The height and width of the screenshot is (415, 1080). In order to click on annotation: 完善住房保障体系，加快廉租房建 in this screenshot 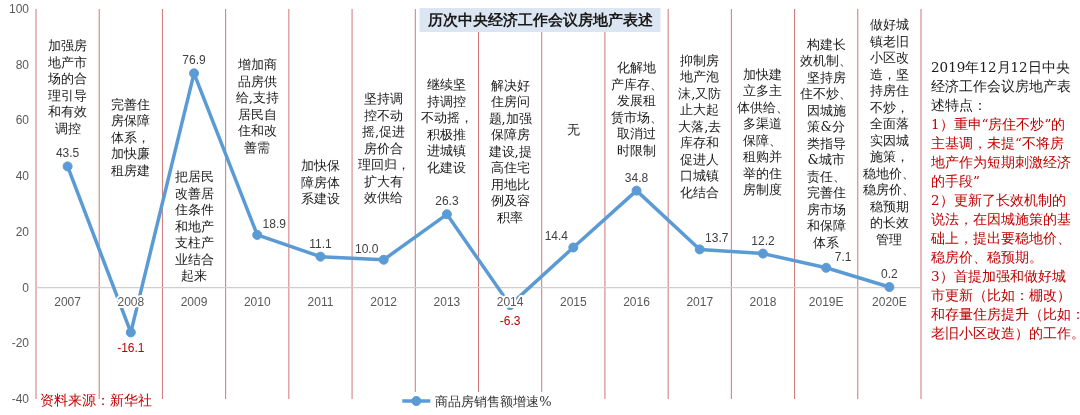, I will do `click(131, 137)`.